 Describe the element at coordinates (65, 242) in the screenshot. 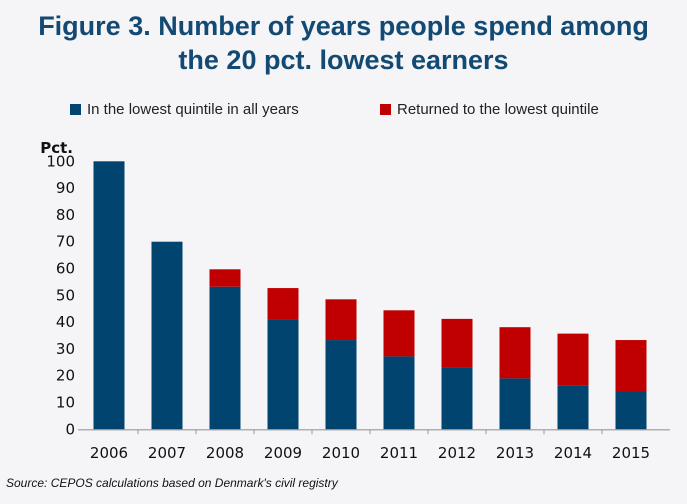

I see `y-tick-label: 70` at that location.